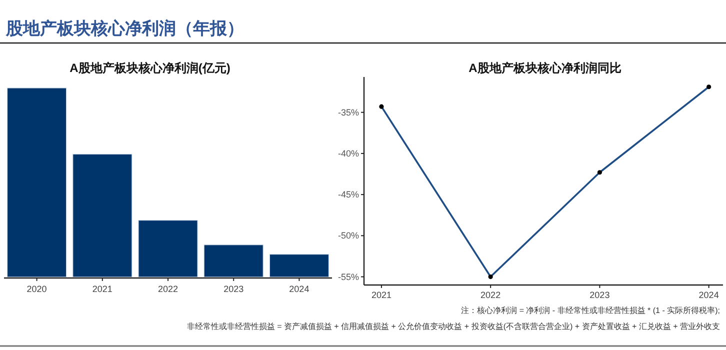 The height and width of the screenshot is (350, 726). Describe the element at coordinates (36, 289) in the screenshot. I see `x-tick-label: 2020` at that location.